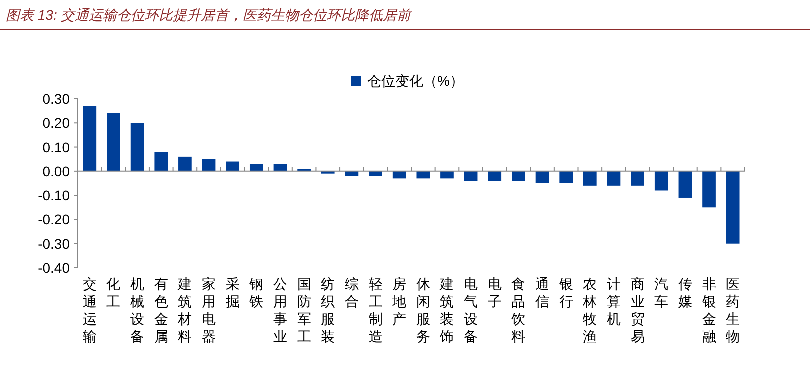 The image size is (810, 388). Describe the element at coordinates (54, 244) in the screenshot. I see `y-tick-label: -0.30` at that location.